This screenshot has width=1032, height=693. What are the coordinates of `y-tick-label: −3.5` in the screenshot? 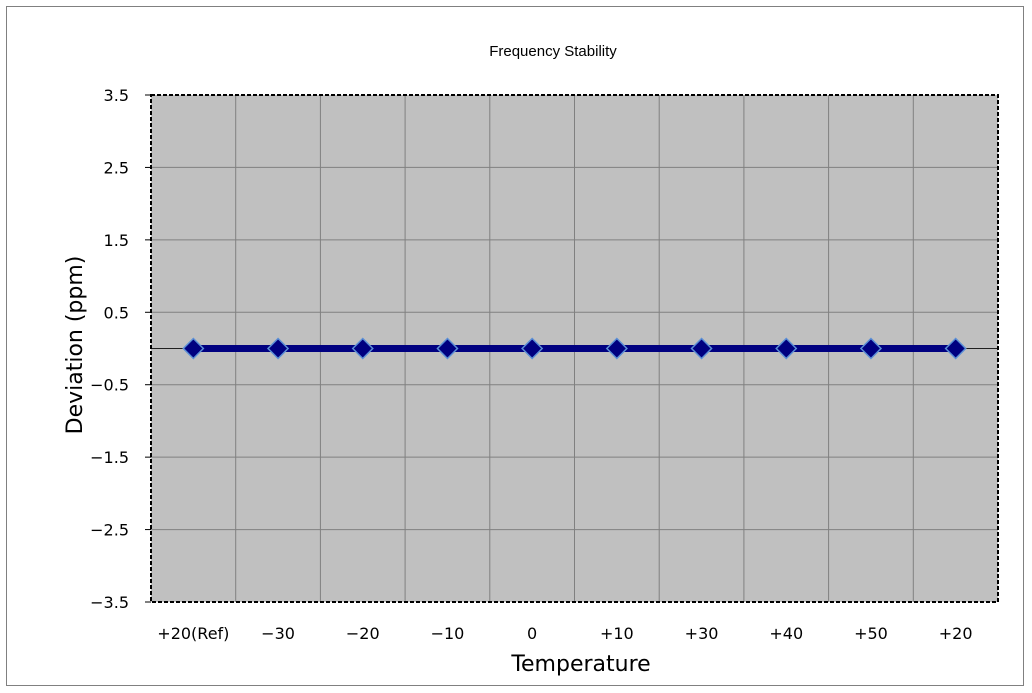 It's located at (109, 602).